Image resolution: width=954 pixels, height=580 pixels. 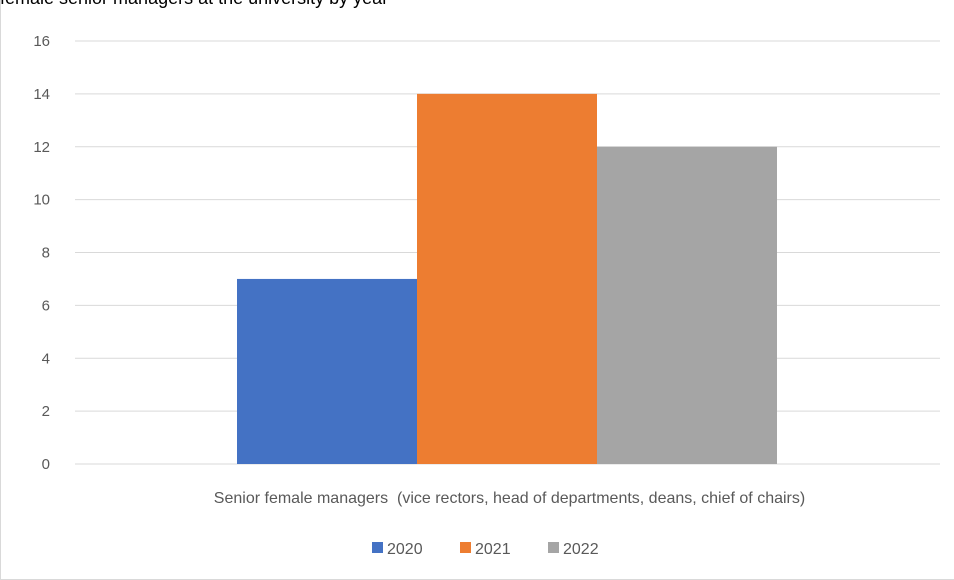 I want to click on y-tick-label: 12, so click(x=41, y=147).